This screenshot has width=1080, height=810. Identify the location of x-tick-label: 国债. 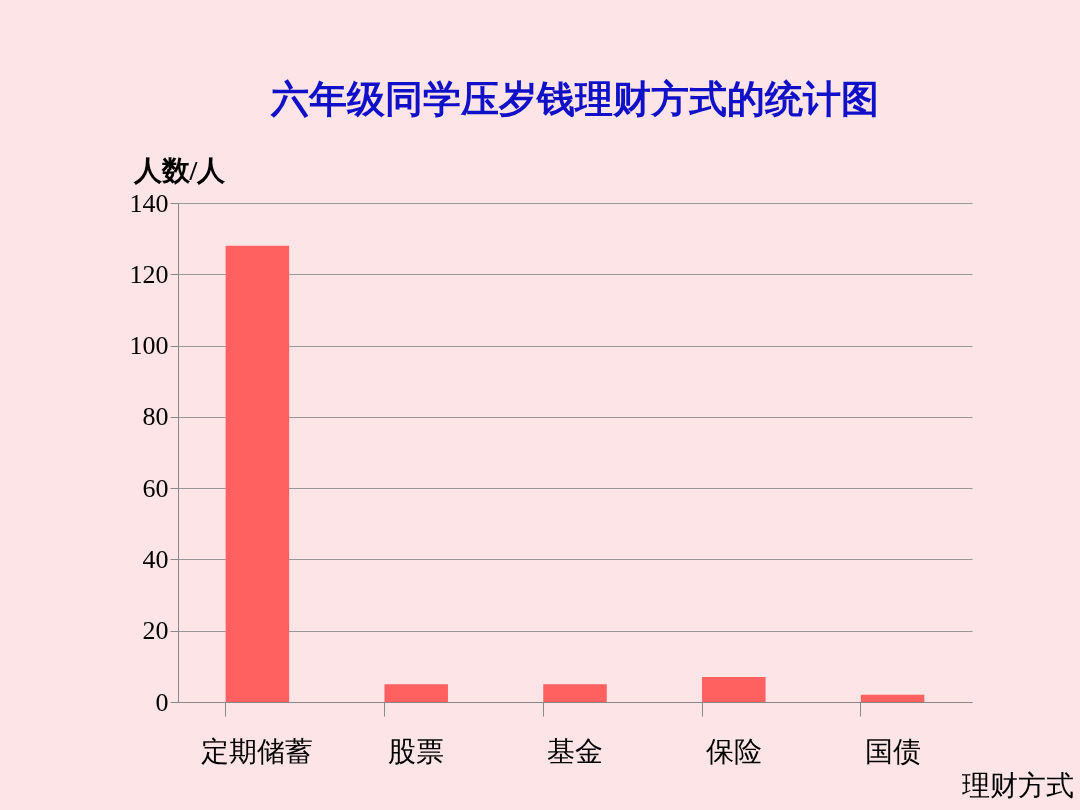
(892, 751).